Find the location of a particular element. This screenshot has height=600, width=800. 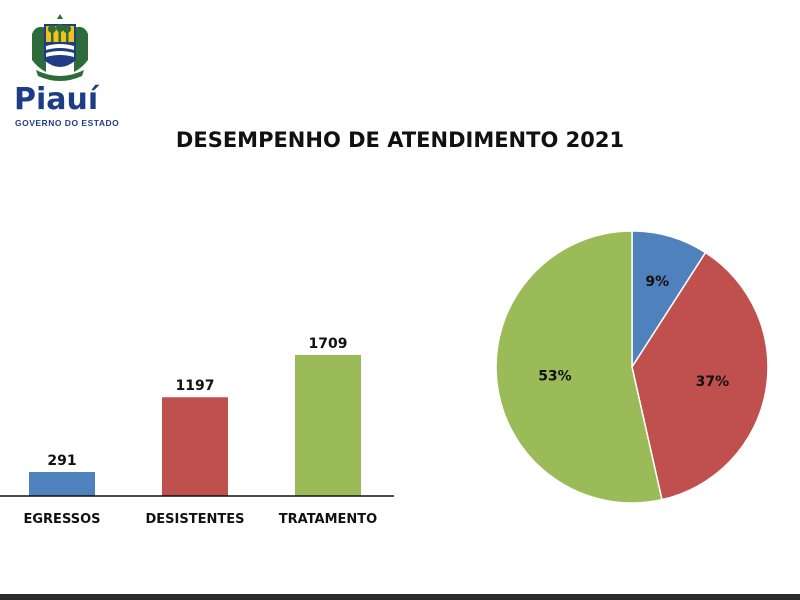

logo-subtitle: GOVERNO DO ESTADO is located at coordinates (67, 123).